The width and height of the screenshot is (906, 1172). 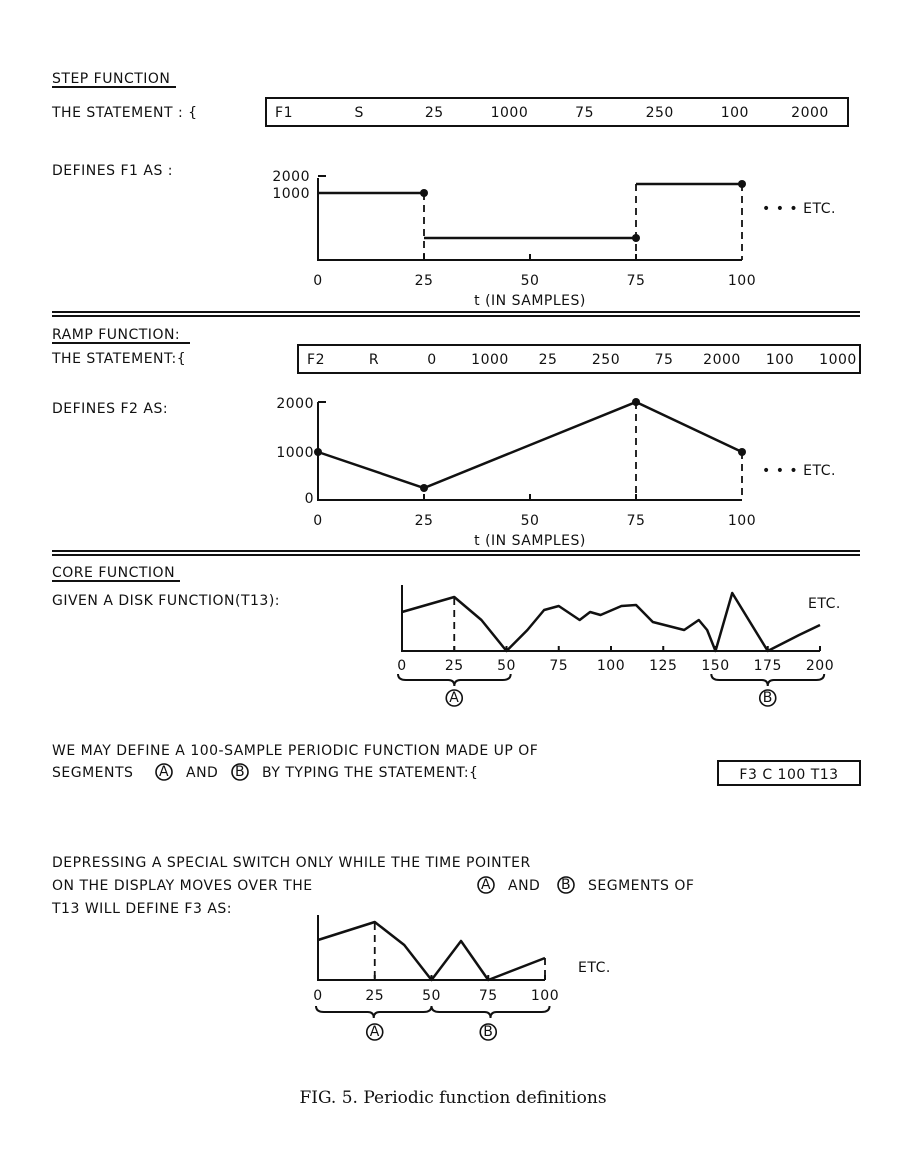 What do you see at coordinates (374, 360) in the screenshot?
I see `statement-token: R` at bounding box center [374, 360].